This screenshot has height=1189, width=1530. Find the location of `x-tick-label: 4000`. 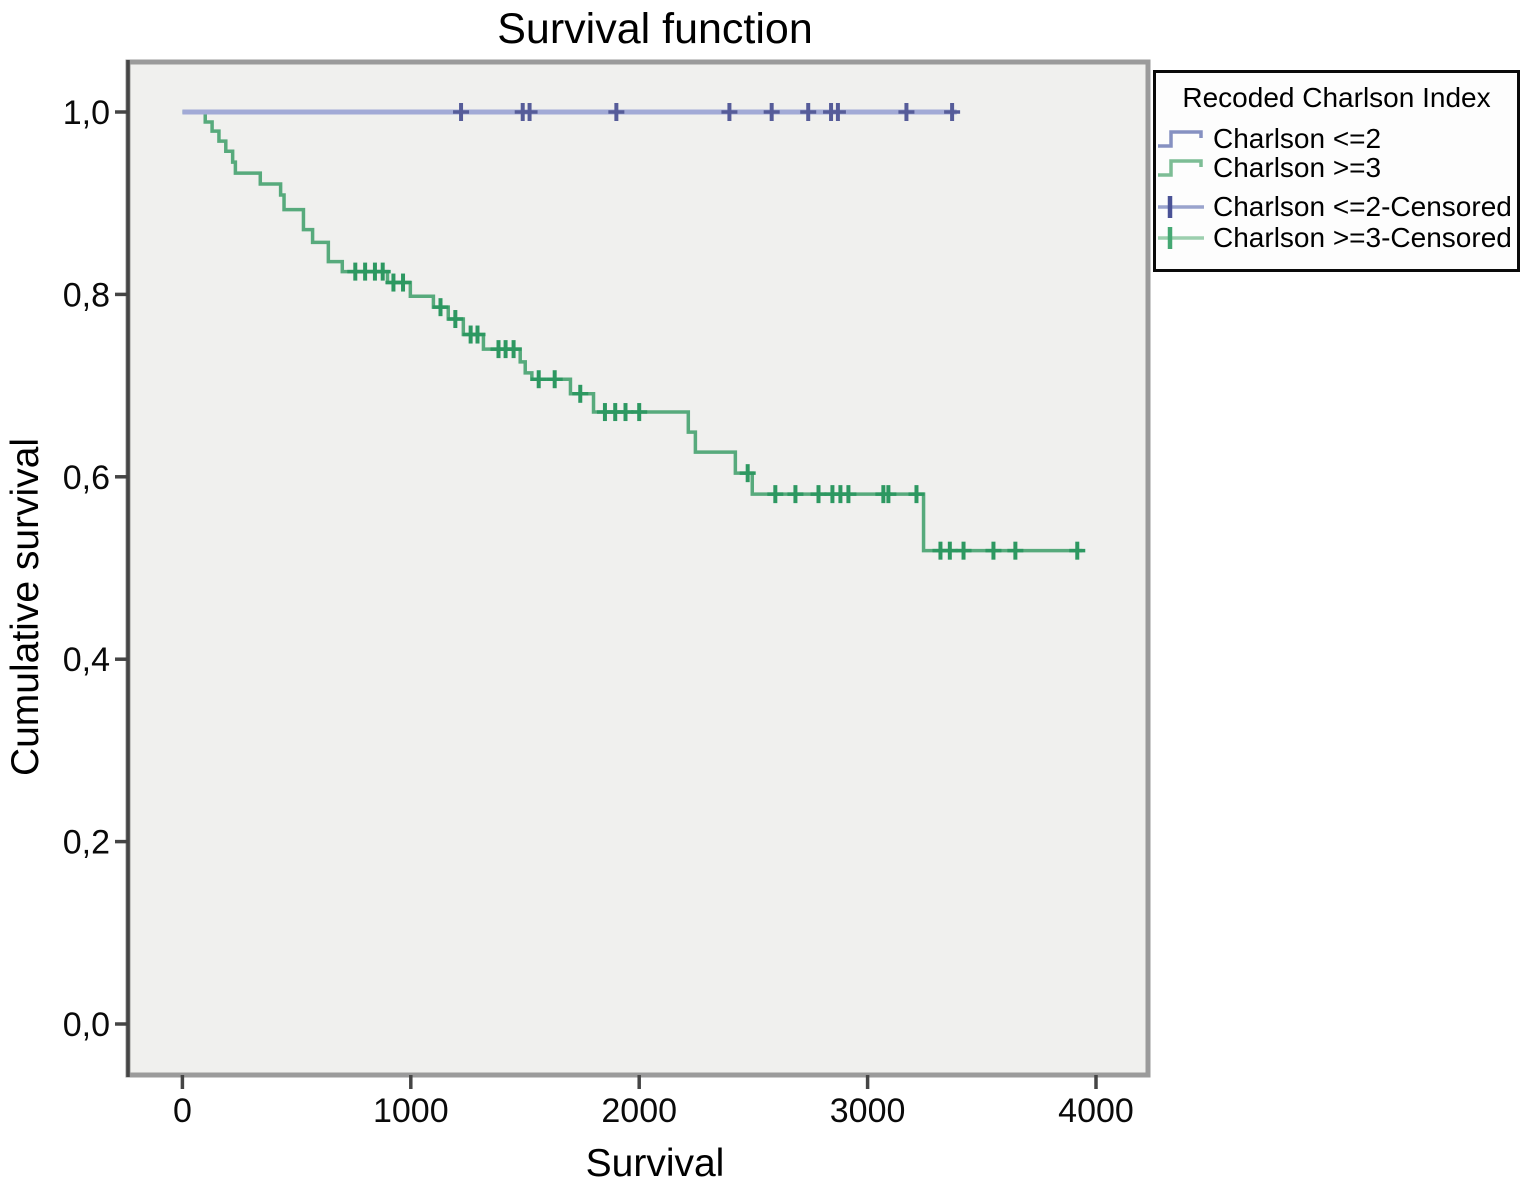

x-tick-label: 4000 is located at coordinates (1096, 1111).